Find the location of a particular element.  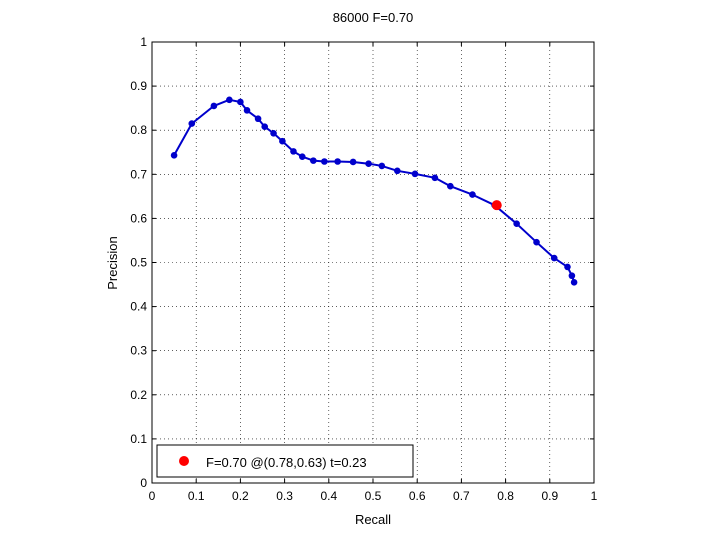

legend-marker is located at coordinates (184, 461).